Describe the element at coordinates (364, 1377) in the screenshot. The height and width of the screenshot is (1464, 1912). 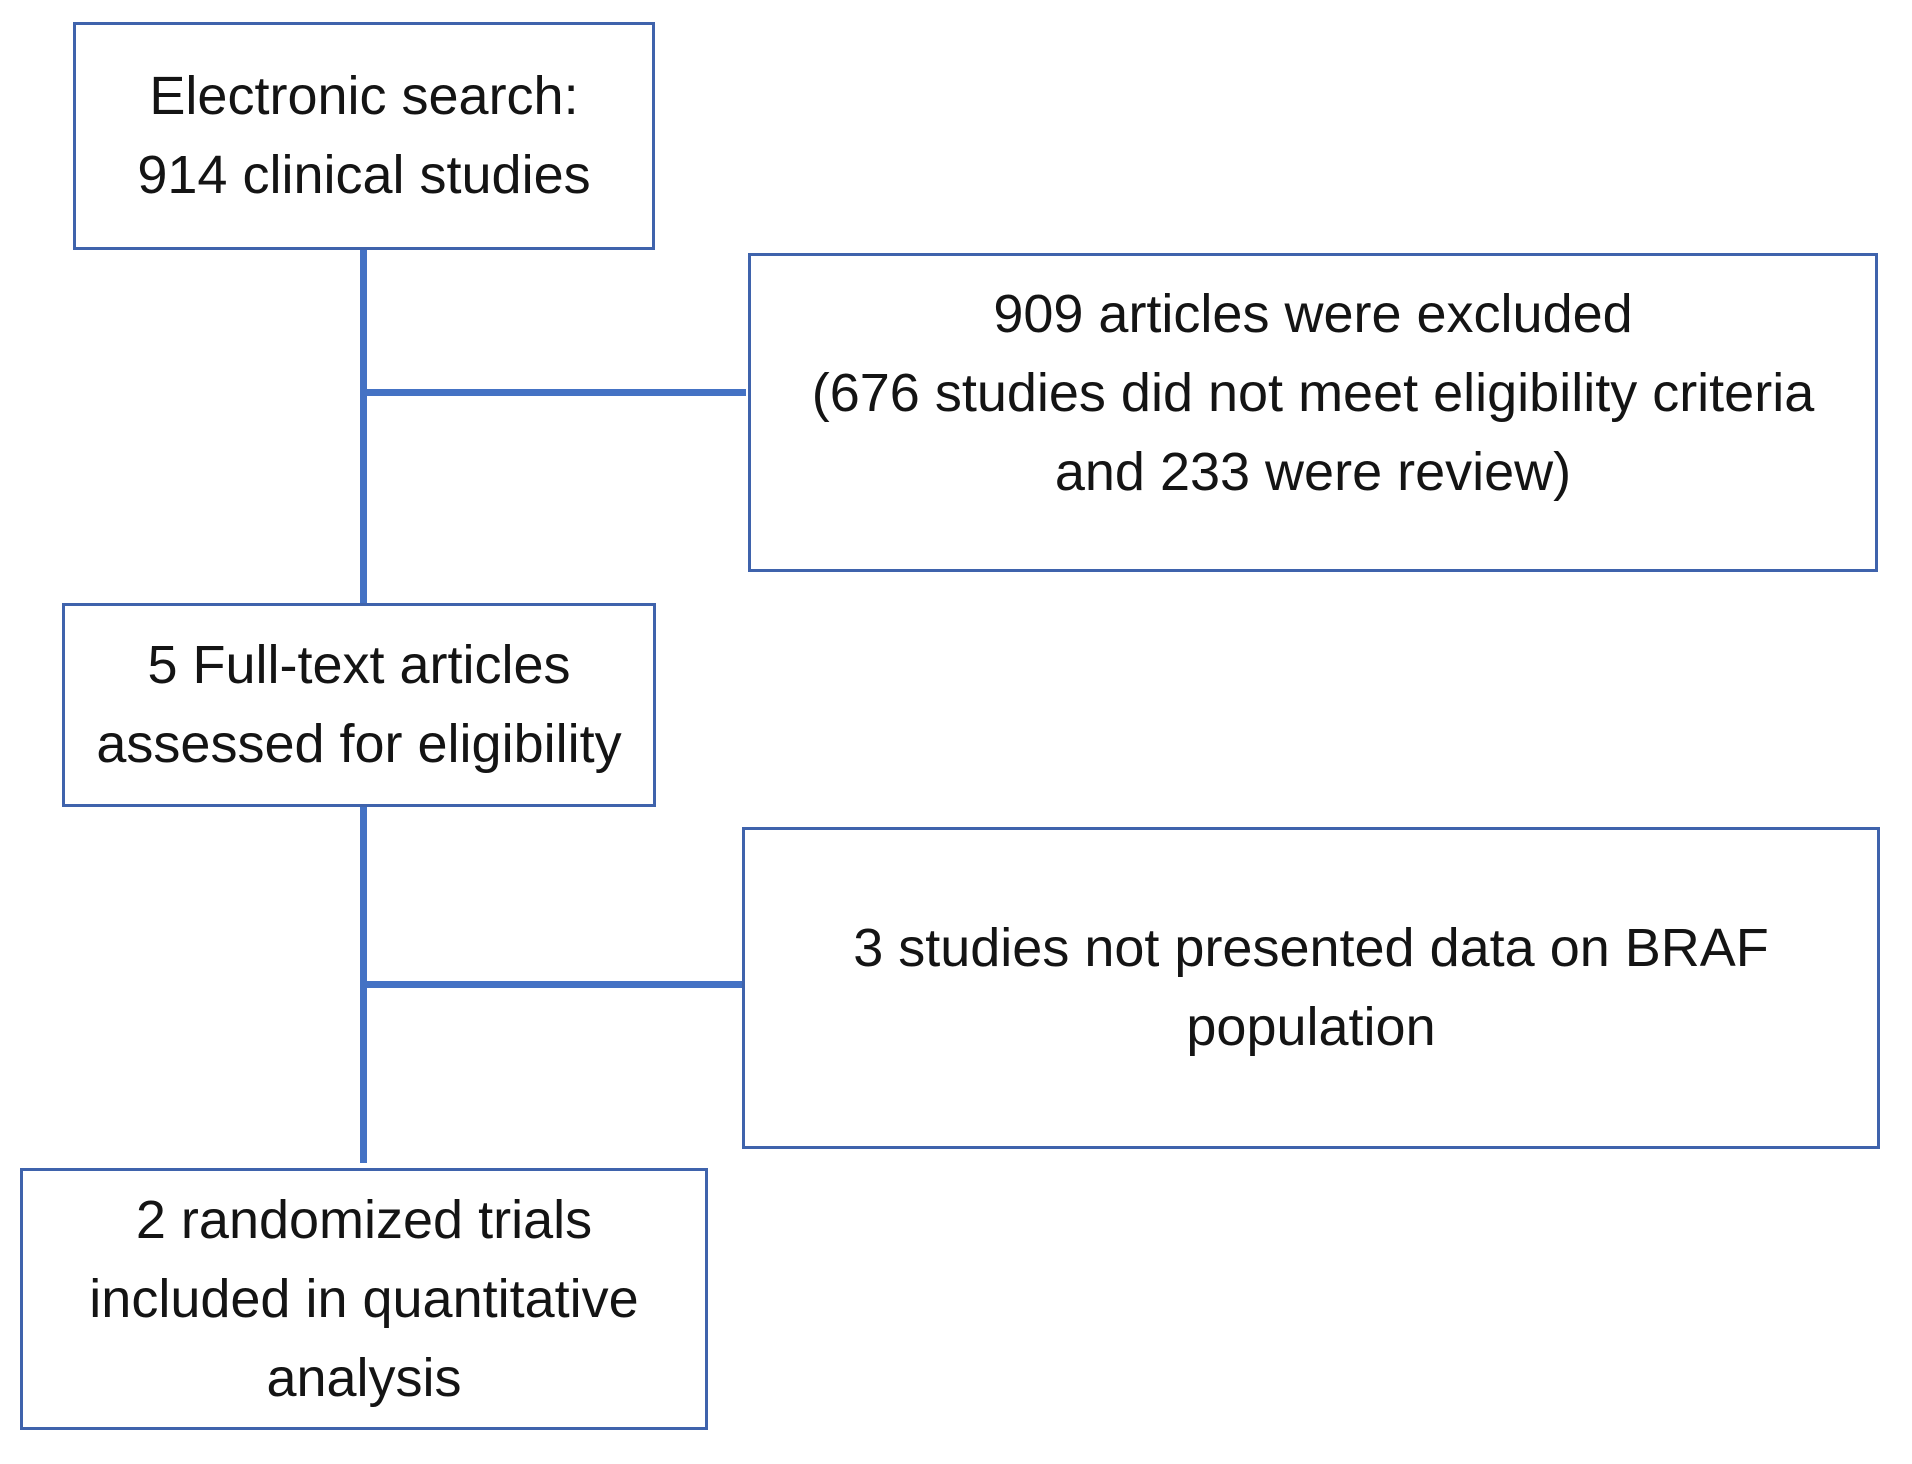
I see `box-text-line: analysis` at that location.